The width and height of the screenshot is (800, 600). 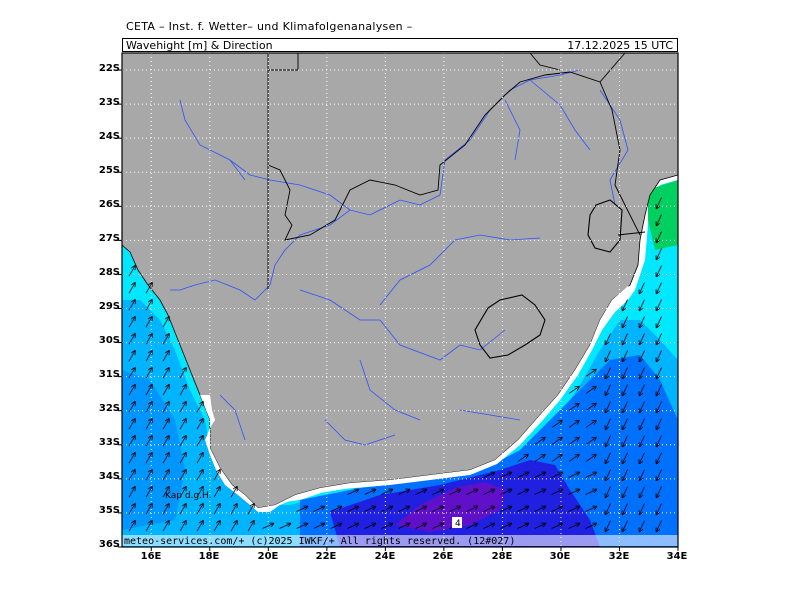 What do you see at coordinates (209, 556) in the screenshot?
I see `lon-label: 18E` at bounding box center [209, 556].